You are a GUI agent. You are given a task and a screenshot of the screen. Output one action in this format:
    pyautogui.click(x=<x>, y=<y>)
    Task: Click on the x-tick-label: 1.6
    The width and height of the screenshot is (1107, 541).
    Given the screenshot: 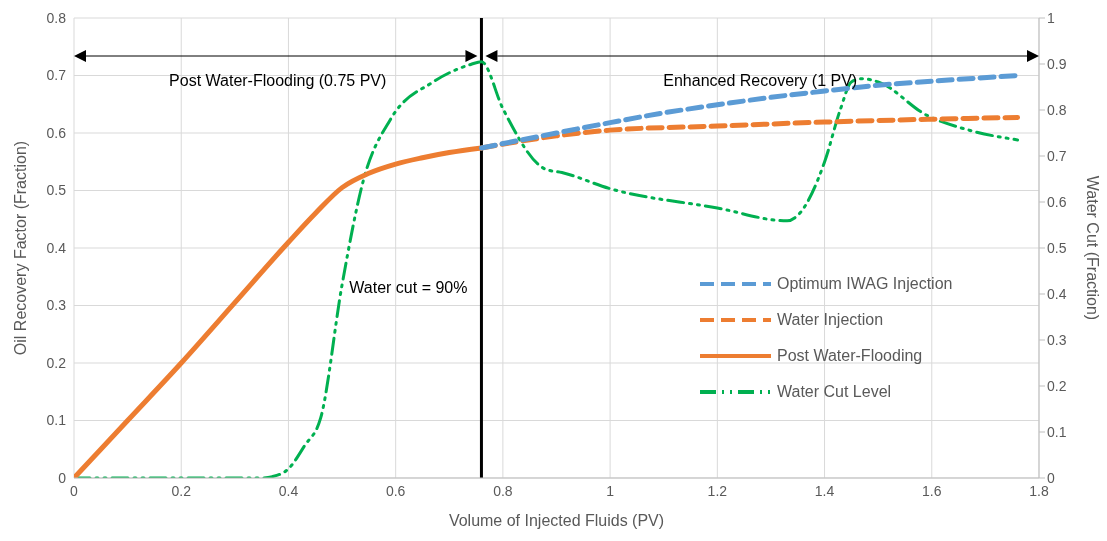 What is the action you would take?
    pyautogui.click(x=932, y=490)
    